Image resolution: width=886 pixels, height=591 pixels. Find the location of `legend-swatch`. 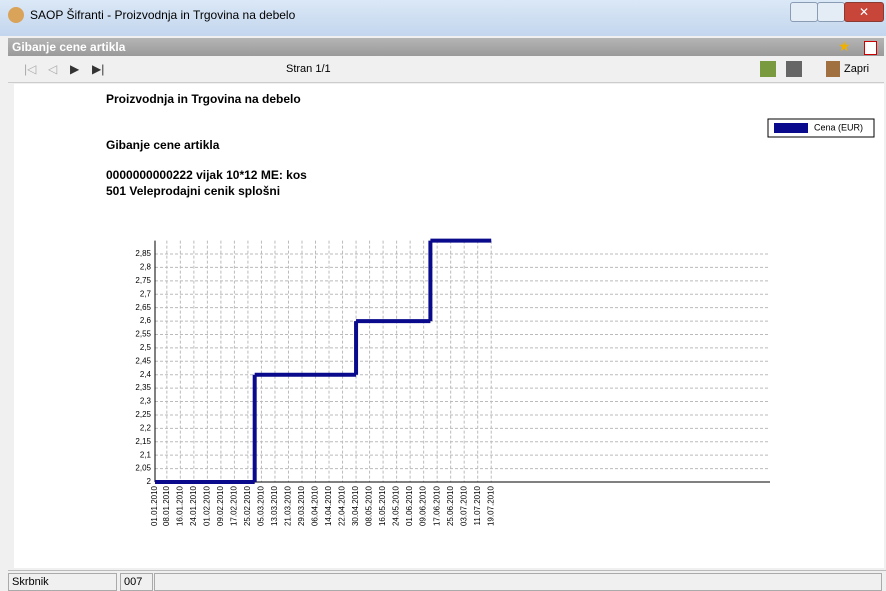

legend-swatch is located at coordinates (791, 128).